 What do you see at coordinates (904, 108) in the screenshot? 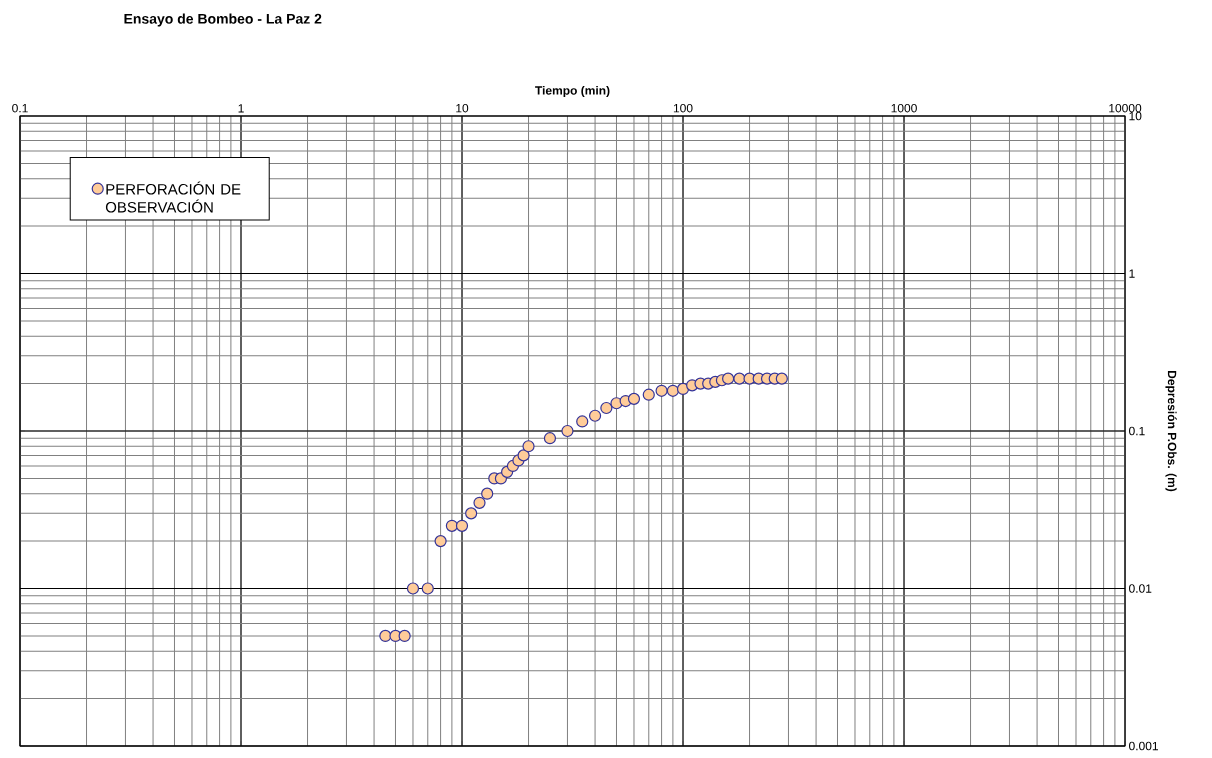
I see `x-tick-label: 1000` at bounding box center [904, 108].